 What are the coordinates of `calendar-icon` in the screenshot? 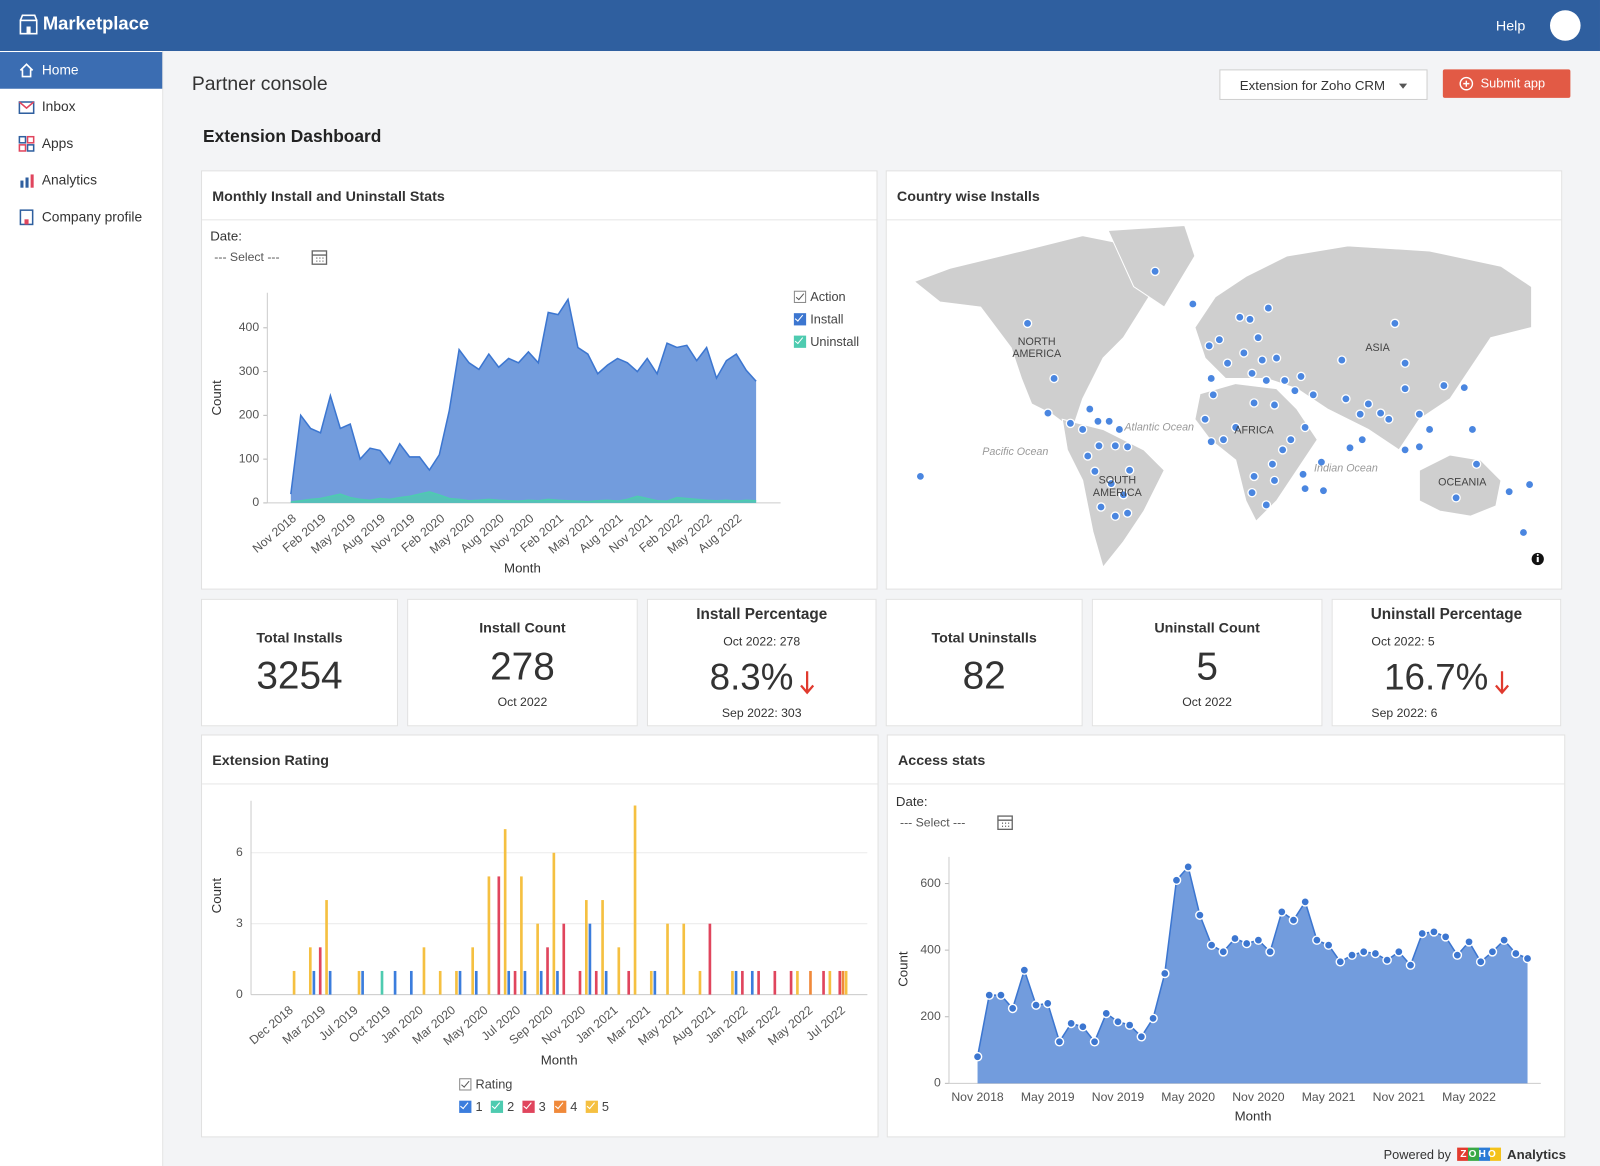 It's located at (1005, 823).